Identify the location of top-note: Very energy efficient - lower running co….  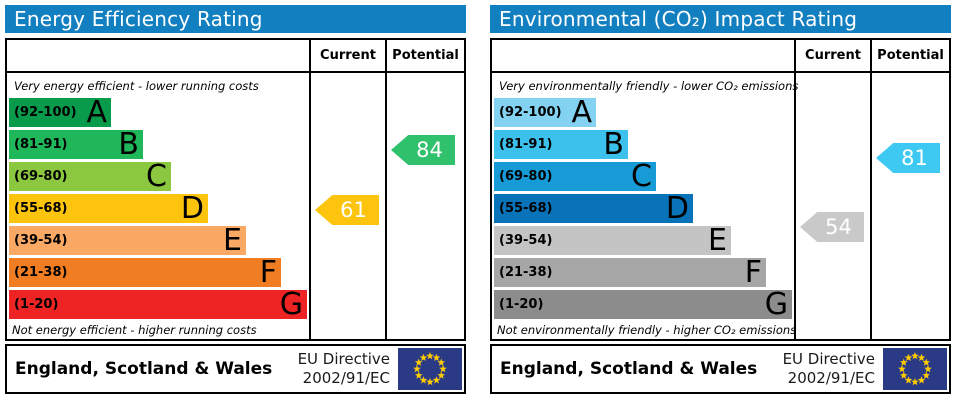
(136, 86).